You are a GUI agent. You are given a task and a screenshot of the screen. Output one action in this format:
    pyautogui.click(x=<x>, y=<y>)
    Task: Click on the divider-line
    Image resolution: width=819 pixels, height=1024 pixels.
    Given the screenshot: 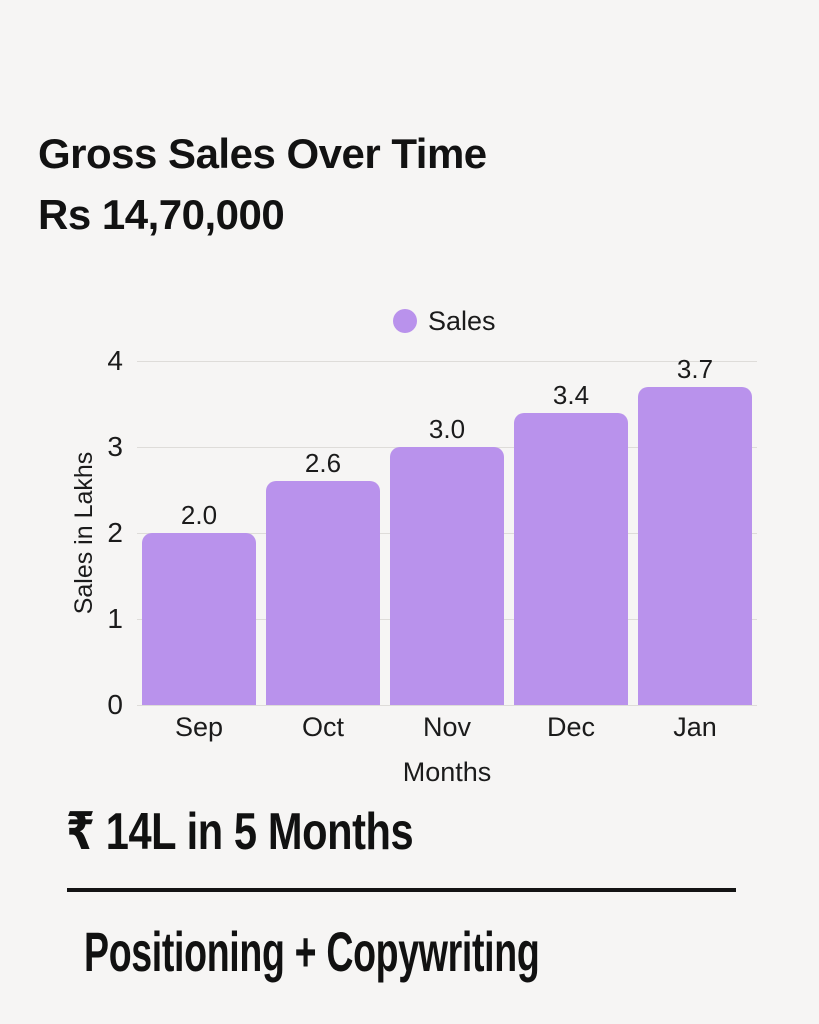 What is the action you would take?
    pyautogui.click(x=401, y=890)
    